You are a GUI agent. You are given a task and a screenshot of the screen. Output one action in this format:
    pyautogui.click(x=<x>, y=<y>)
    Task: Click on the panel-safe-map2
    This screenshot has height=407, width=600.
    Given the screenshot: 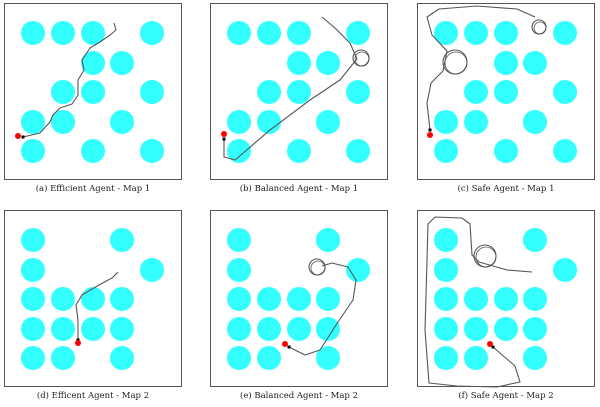 What is the action you would take?
    pyautogui.click(x=506, y=299)
    